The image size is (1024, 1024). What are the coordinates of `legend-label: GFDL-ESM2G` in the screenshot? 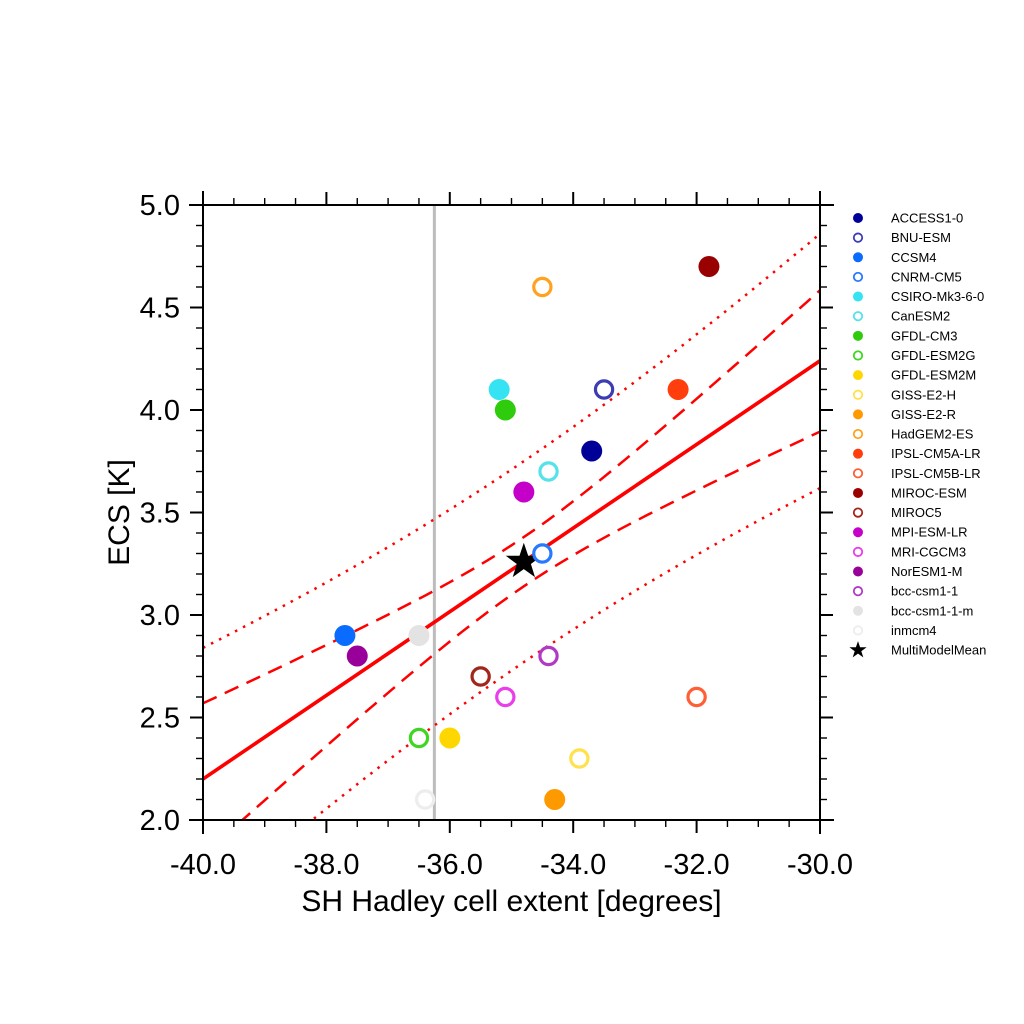 It's located at (933, 355).